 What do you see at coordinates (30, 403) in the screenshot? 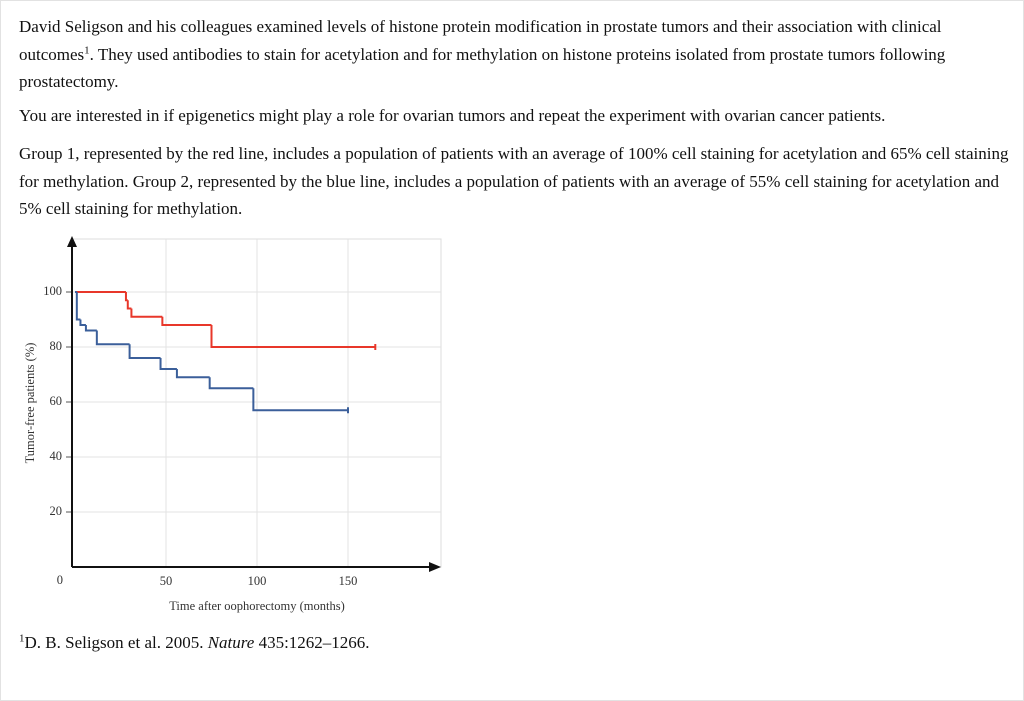
I see `y-axis-label: Tumor-free patients (%)` at bounding box center [30, 403].